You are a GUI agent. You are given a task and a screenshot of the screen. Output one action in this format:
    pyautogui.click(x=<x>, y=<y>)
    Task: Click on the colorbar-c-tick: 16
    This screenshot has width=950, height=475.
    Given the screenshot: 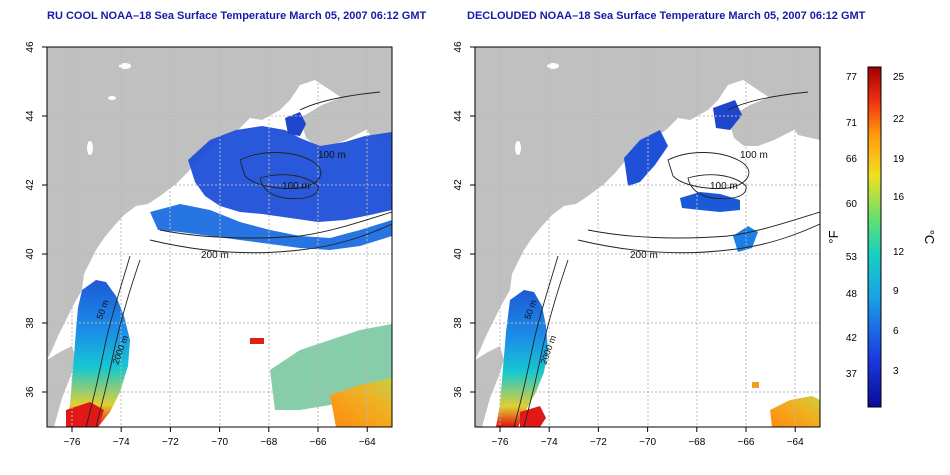 What is the action you would take?
    pyautogui.click(x=899, y=197)
    